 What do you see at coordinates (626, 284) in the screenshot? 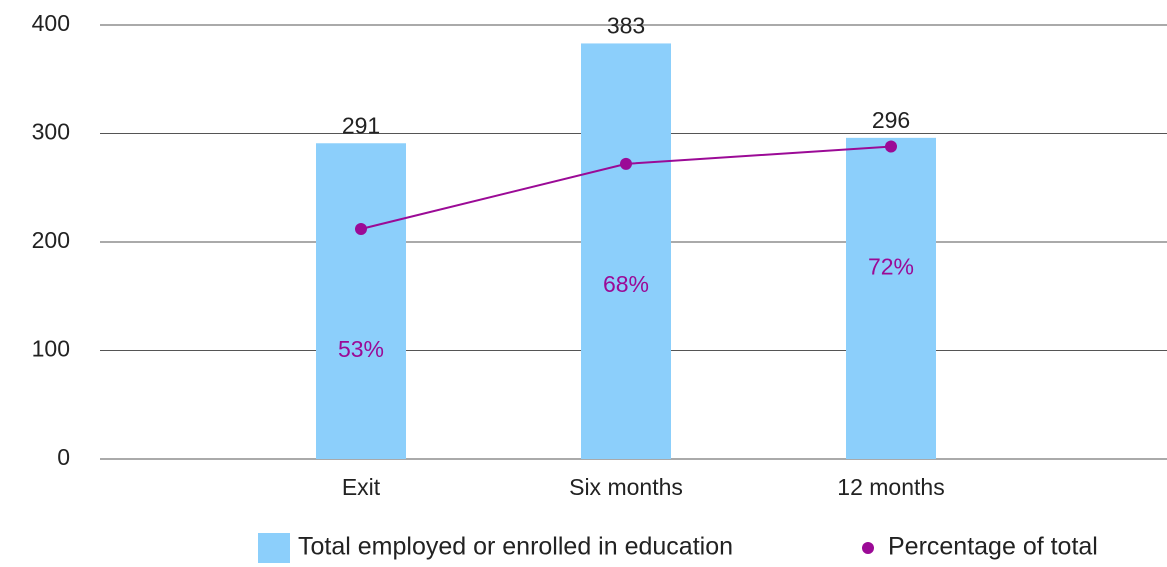
I see `line-value-label: 68%` at bounding box center [626, 284].